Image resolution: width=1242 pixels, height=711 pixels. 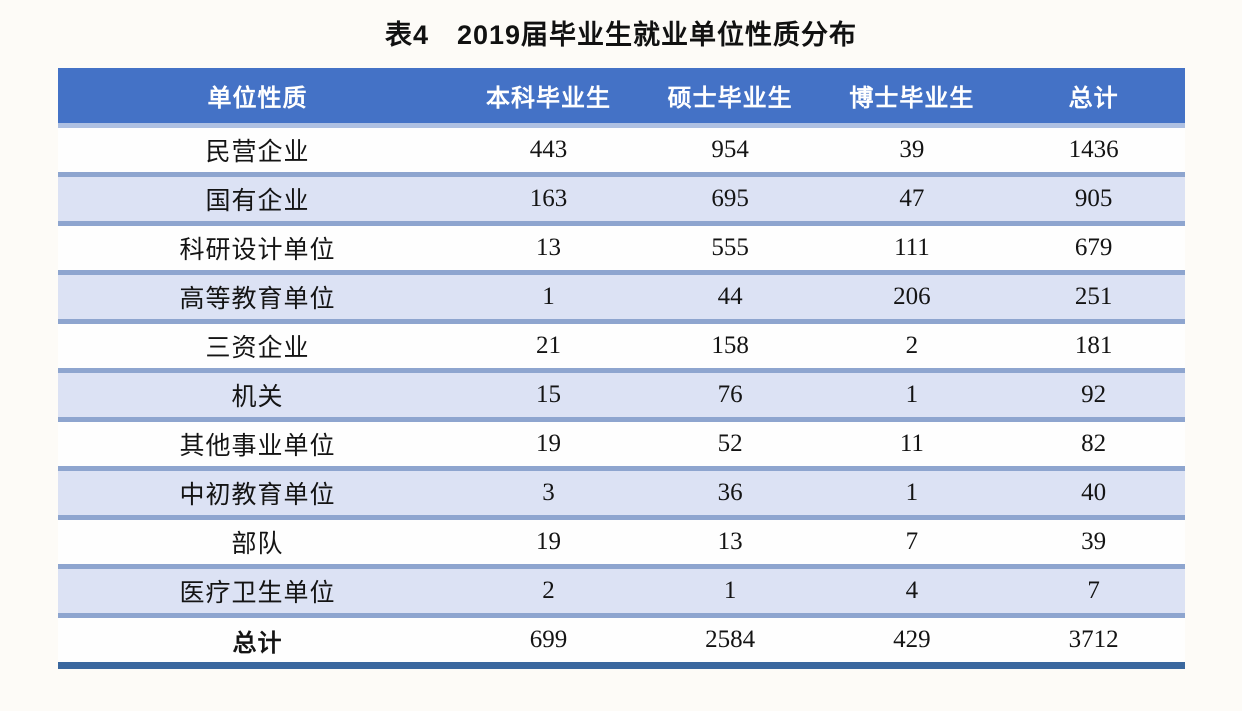 I want to click on unit-type-cell: 中初教育单位, so click(x=257, y=495).